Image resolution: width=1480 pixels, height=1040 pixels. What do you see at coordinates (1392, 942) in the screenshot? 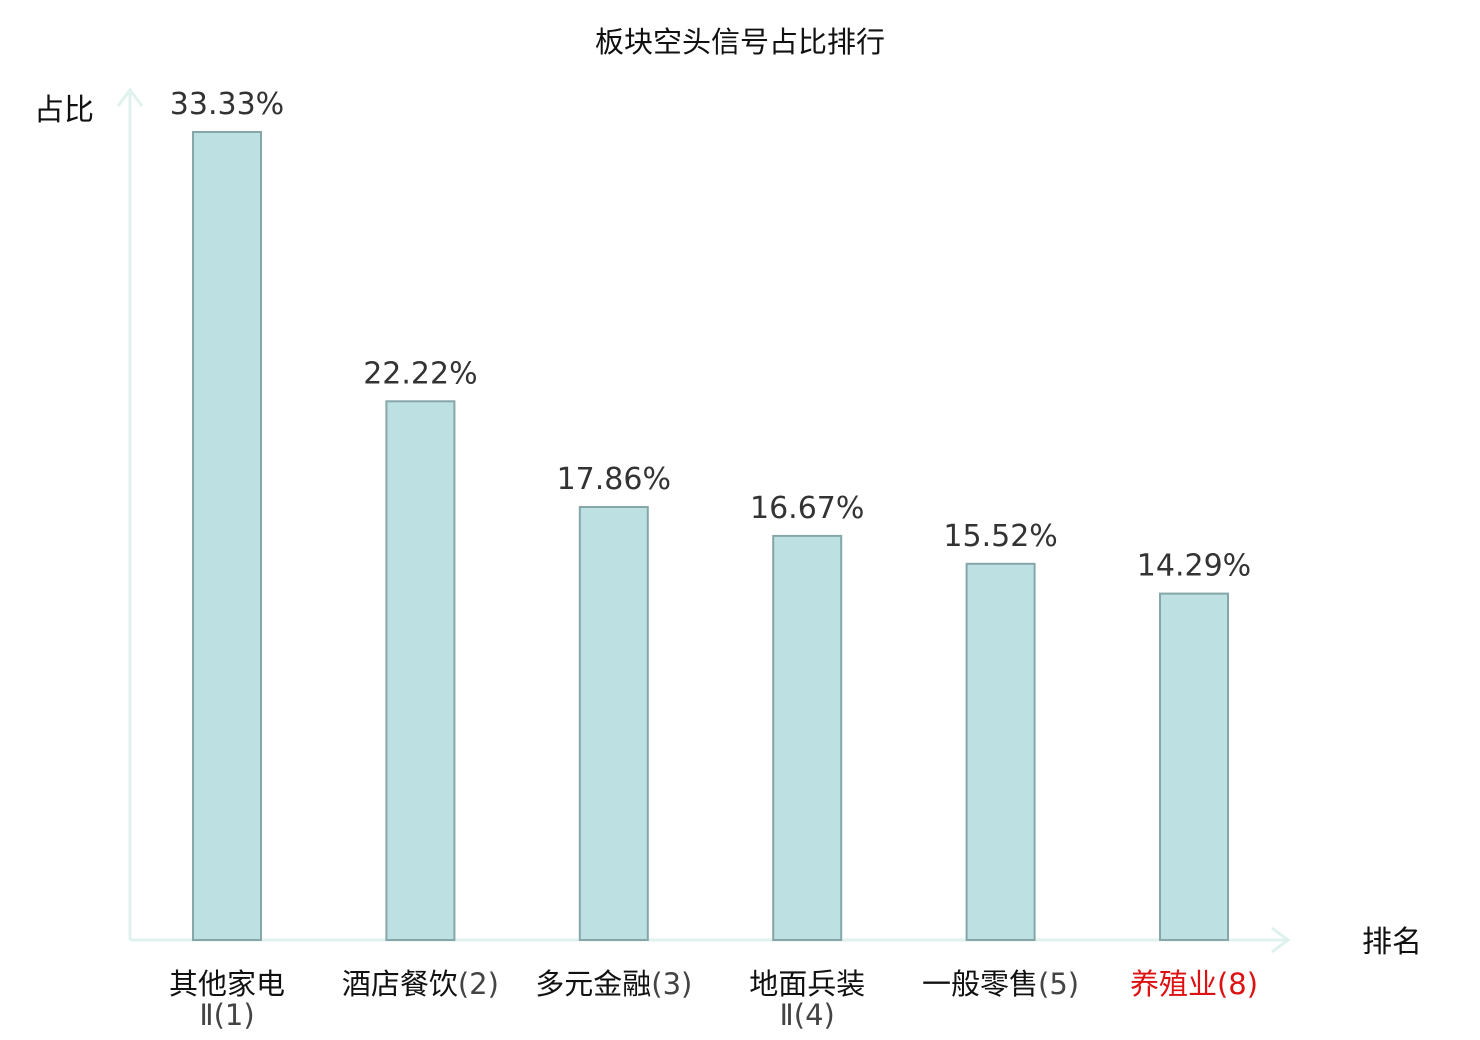
I see `x-axis-label: 排名` at bounding box center [1392, 942].